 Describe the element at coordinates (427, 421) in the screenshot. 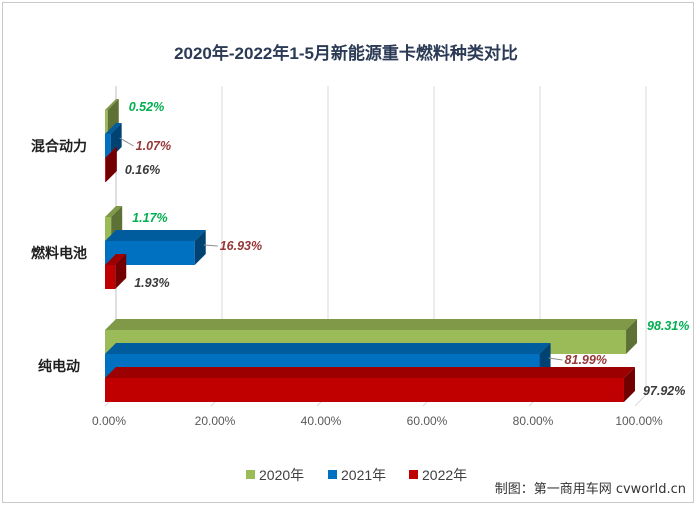

I see `x-tick-label: 60.00%` at that location.